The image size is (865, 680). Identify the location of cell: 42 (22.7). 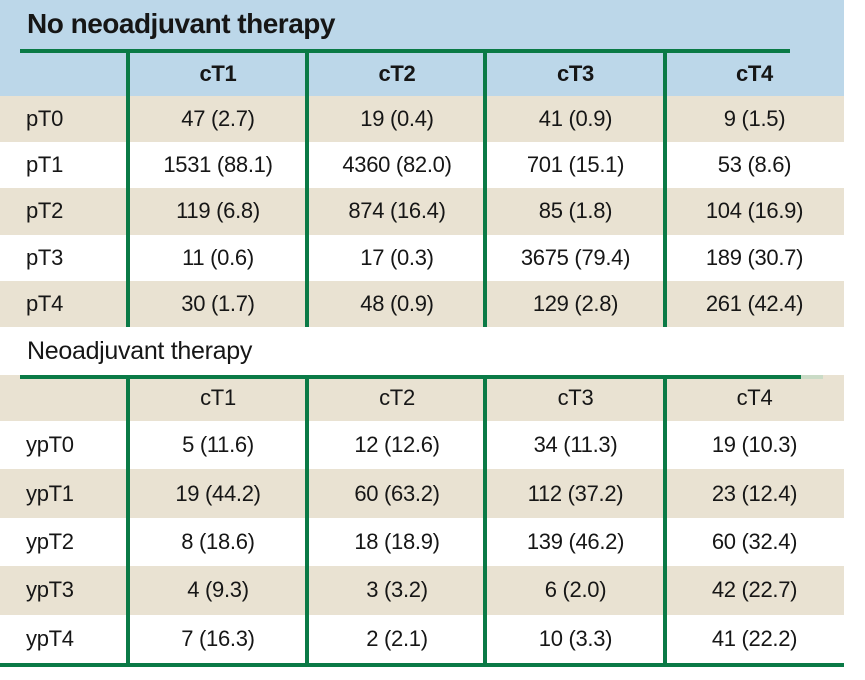
(754, 590).